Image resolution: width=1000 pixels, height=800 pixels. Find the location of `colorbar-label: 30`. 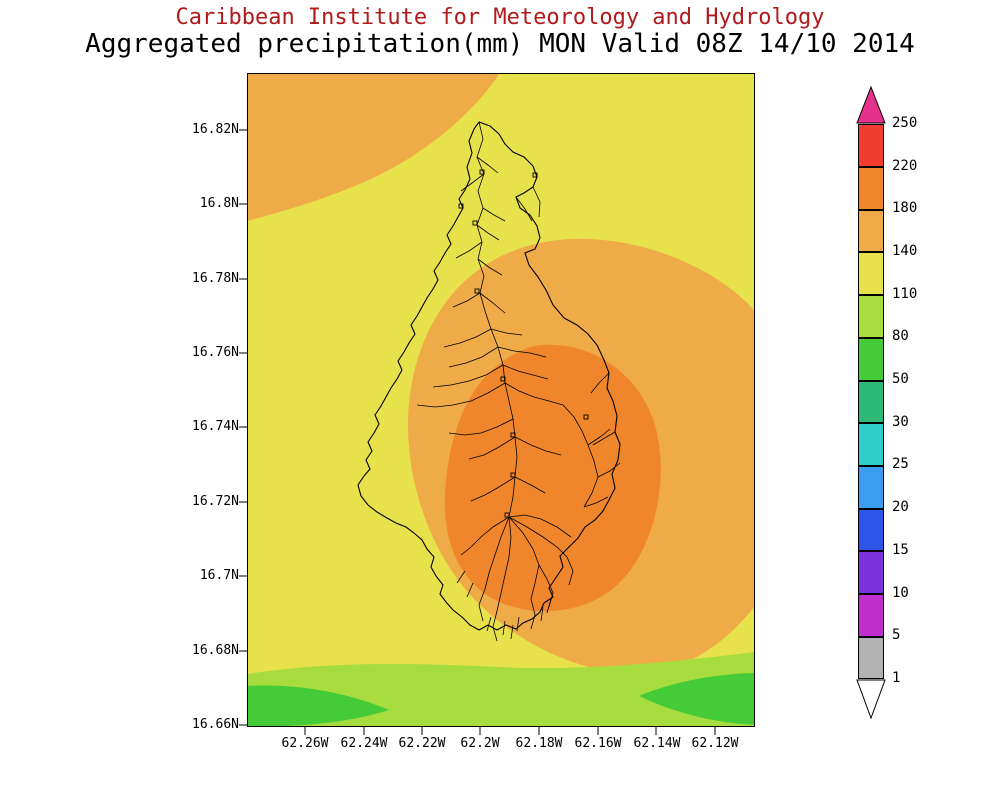

colorbar-label: 30 is located at coordinates (900, 422).